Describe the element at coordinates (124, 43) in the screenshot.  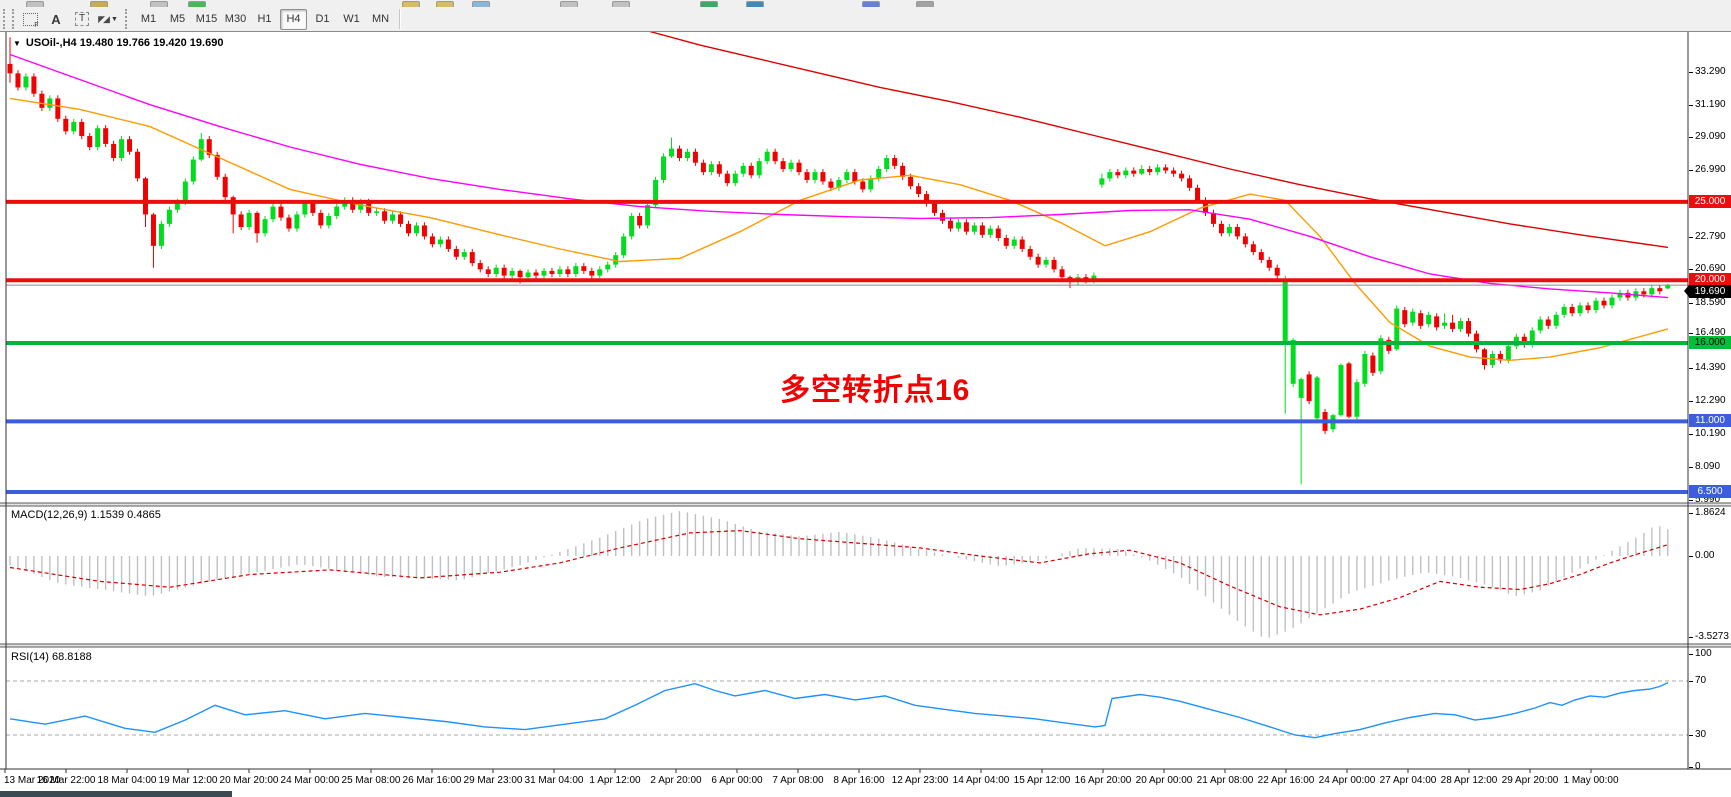
I see `symbol-ohlc-text: USOil-,H4 19.480 19.766 19.420 19.690` at that location.